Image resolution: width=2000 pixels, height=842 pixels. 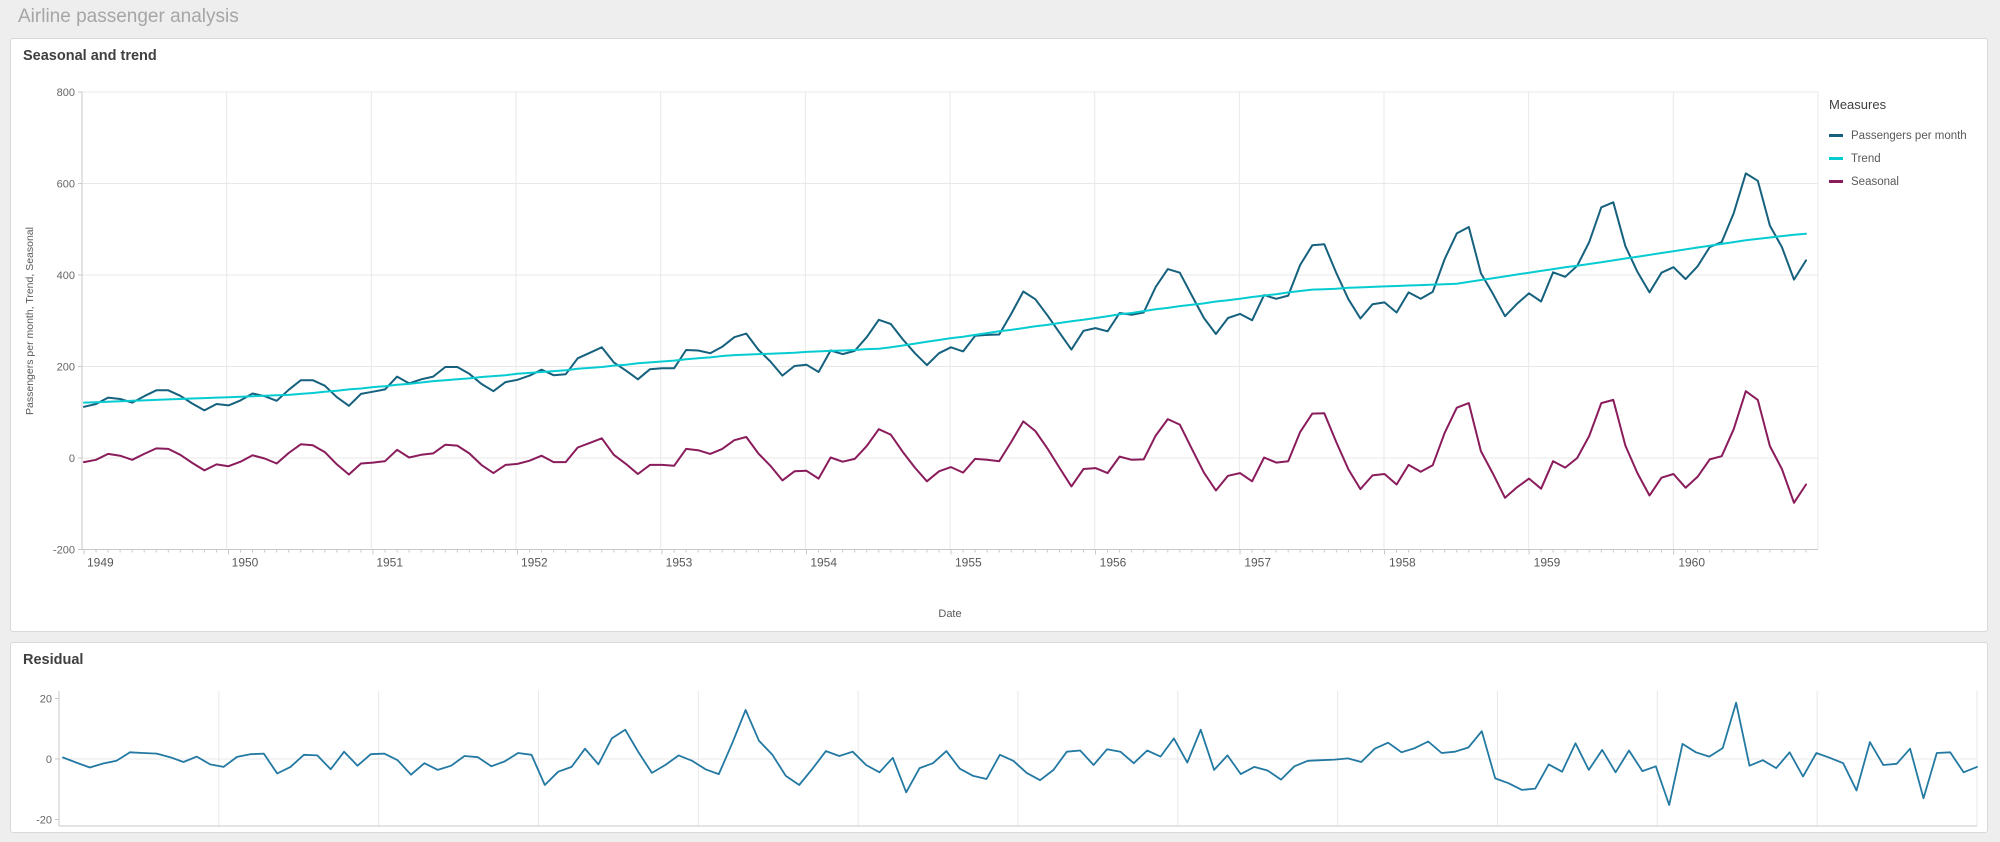 I want to click on series-line-residual, so click(x=1020, y=753).